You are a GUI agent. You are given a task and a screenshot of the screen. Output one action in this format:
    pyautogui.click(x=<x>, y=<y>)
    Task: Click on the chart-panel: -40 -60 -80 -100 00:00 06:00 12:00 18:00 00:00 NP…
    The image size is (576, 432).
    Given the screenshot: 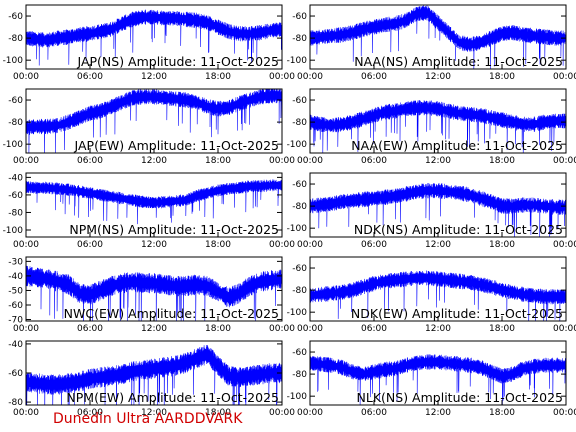 What is the action you would take?
    pyautogui.click(x=149, y=211)
    